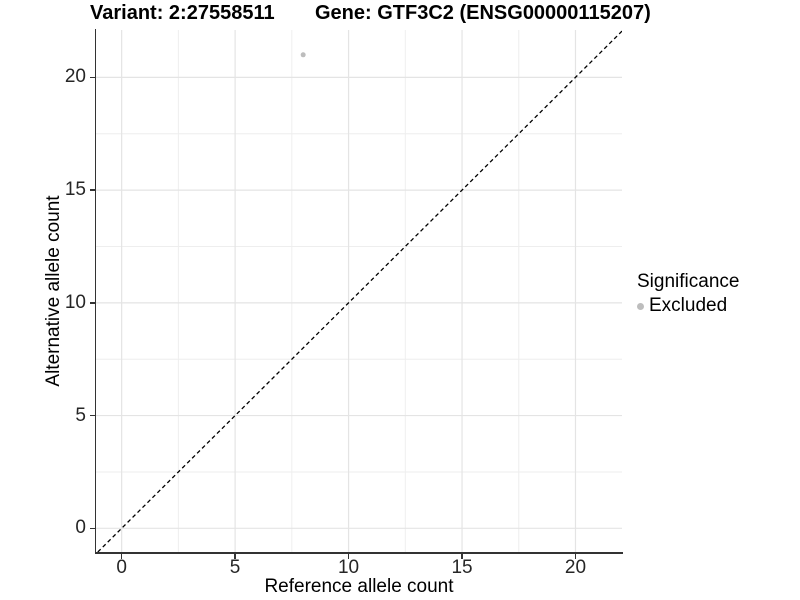 The image size is (800, 600). Describe the element at coordinates (303, 55) in the screenshot. I see `data-point` at that location.